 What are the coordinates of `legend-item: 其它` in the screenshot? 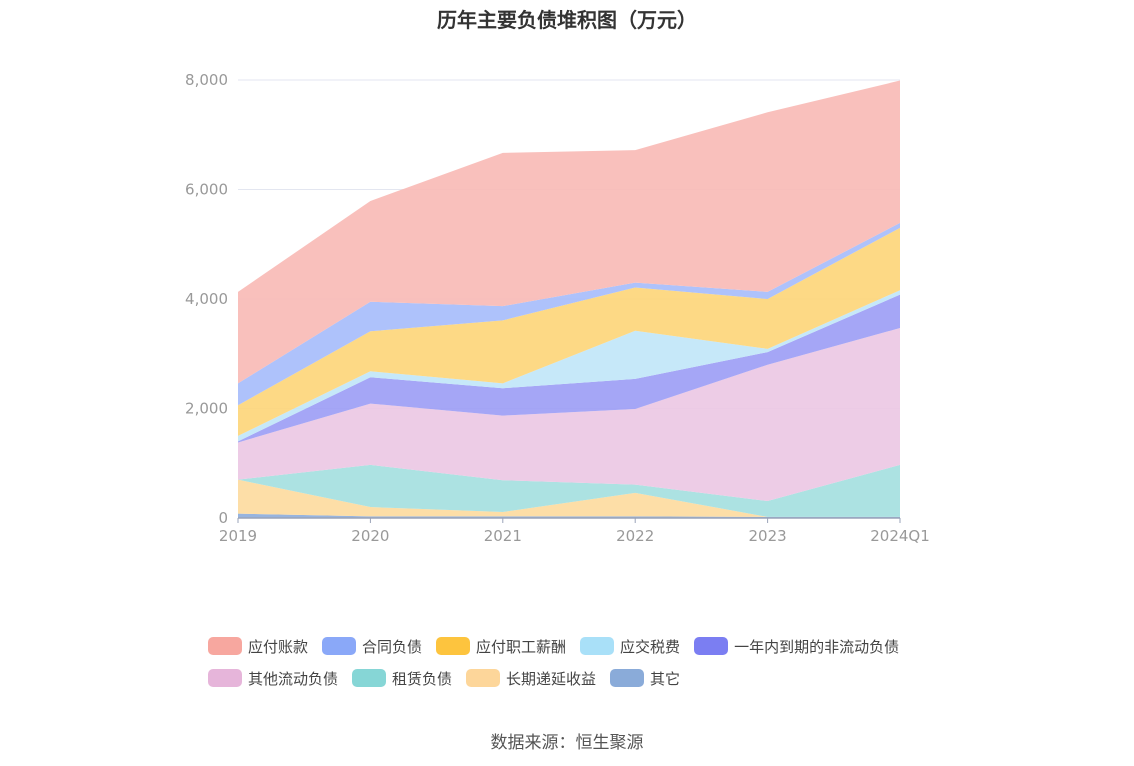 It's located at (645, 678).